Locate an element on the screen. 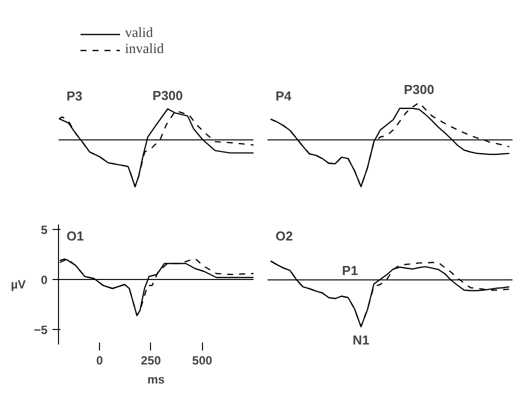  y-tick-label: −5 is located at coordinates (41, 330).